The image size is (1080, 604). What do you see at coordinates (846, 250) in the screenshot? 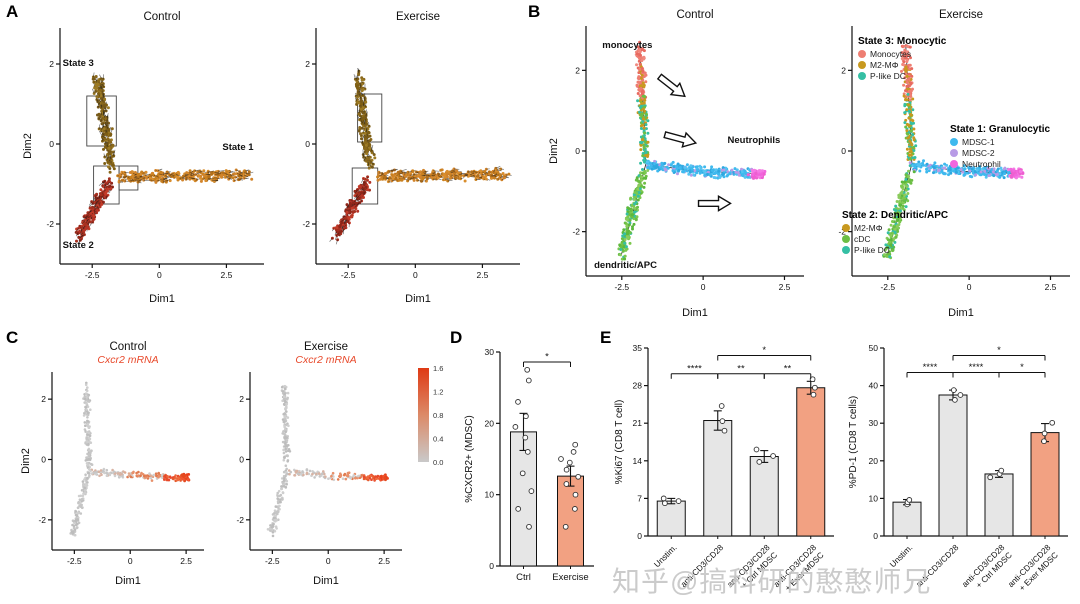
I see `plikedc2-swatch-icon` at bounding box center [846, 250].